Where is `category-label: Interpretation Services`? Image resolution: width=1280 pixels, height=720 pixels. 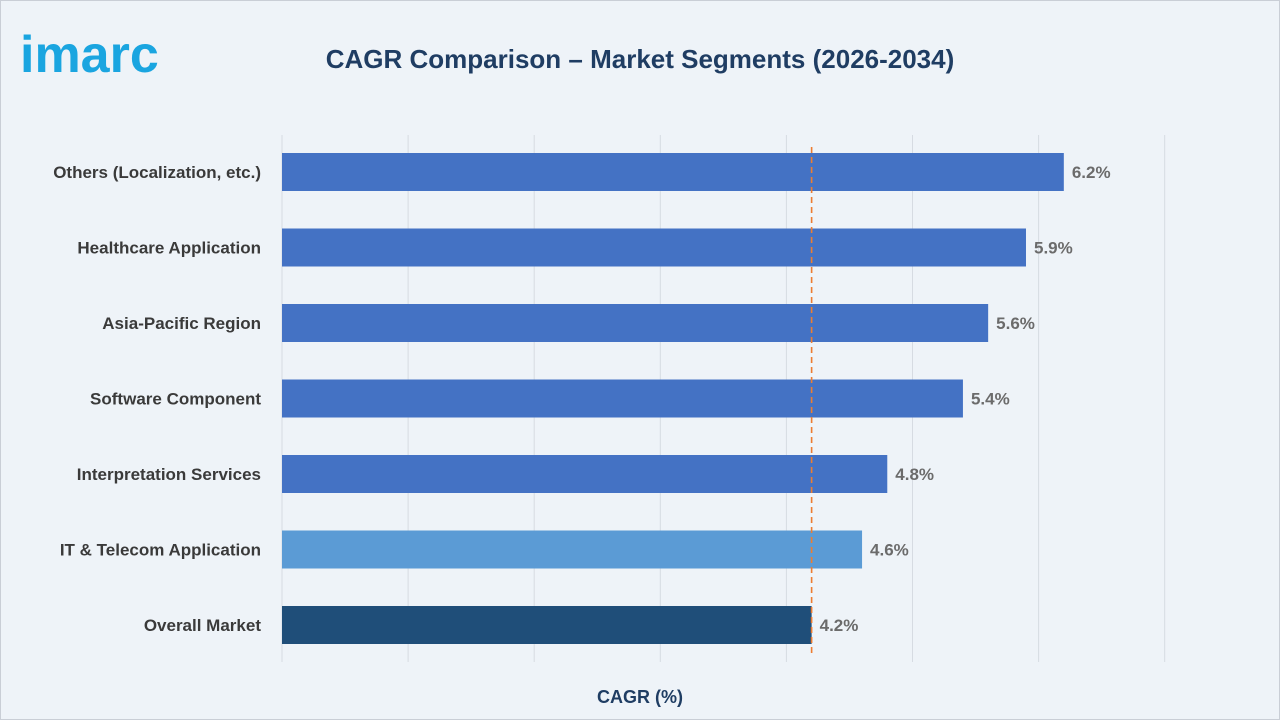
category-label: Interpretation Services is located at coordinates (169, 474).